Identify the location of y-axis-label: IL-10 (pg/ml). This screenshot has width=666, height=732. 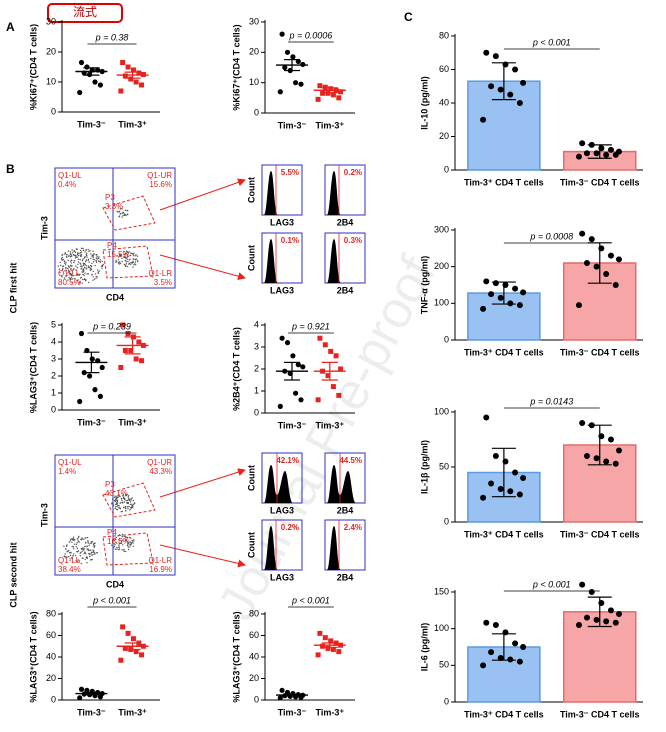
(424, 103).